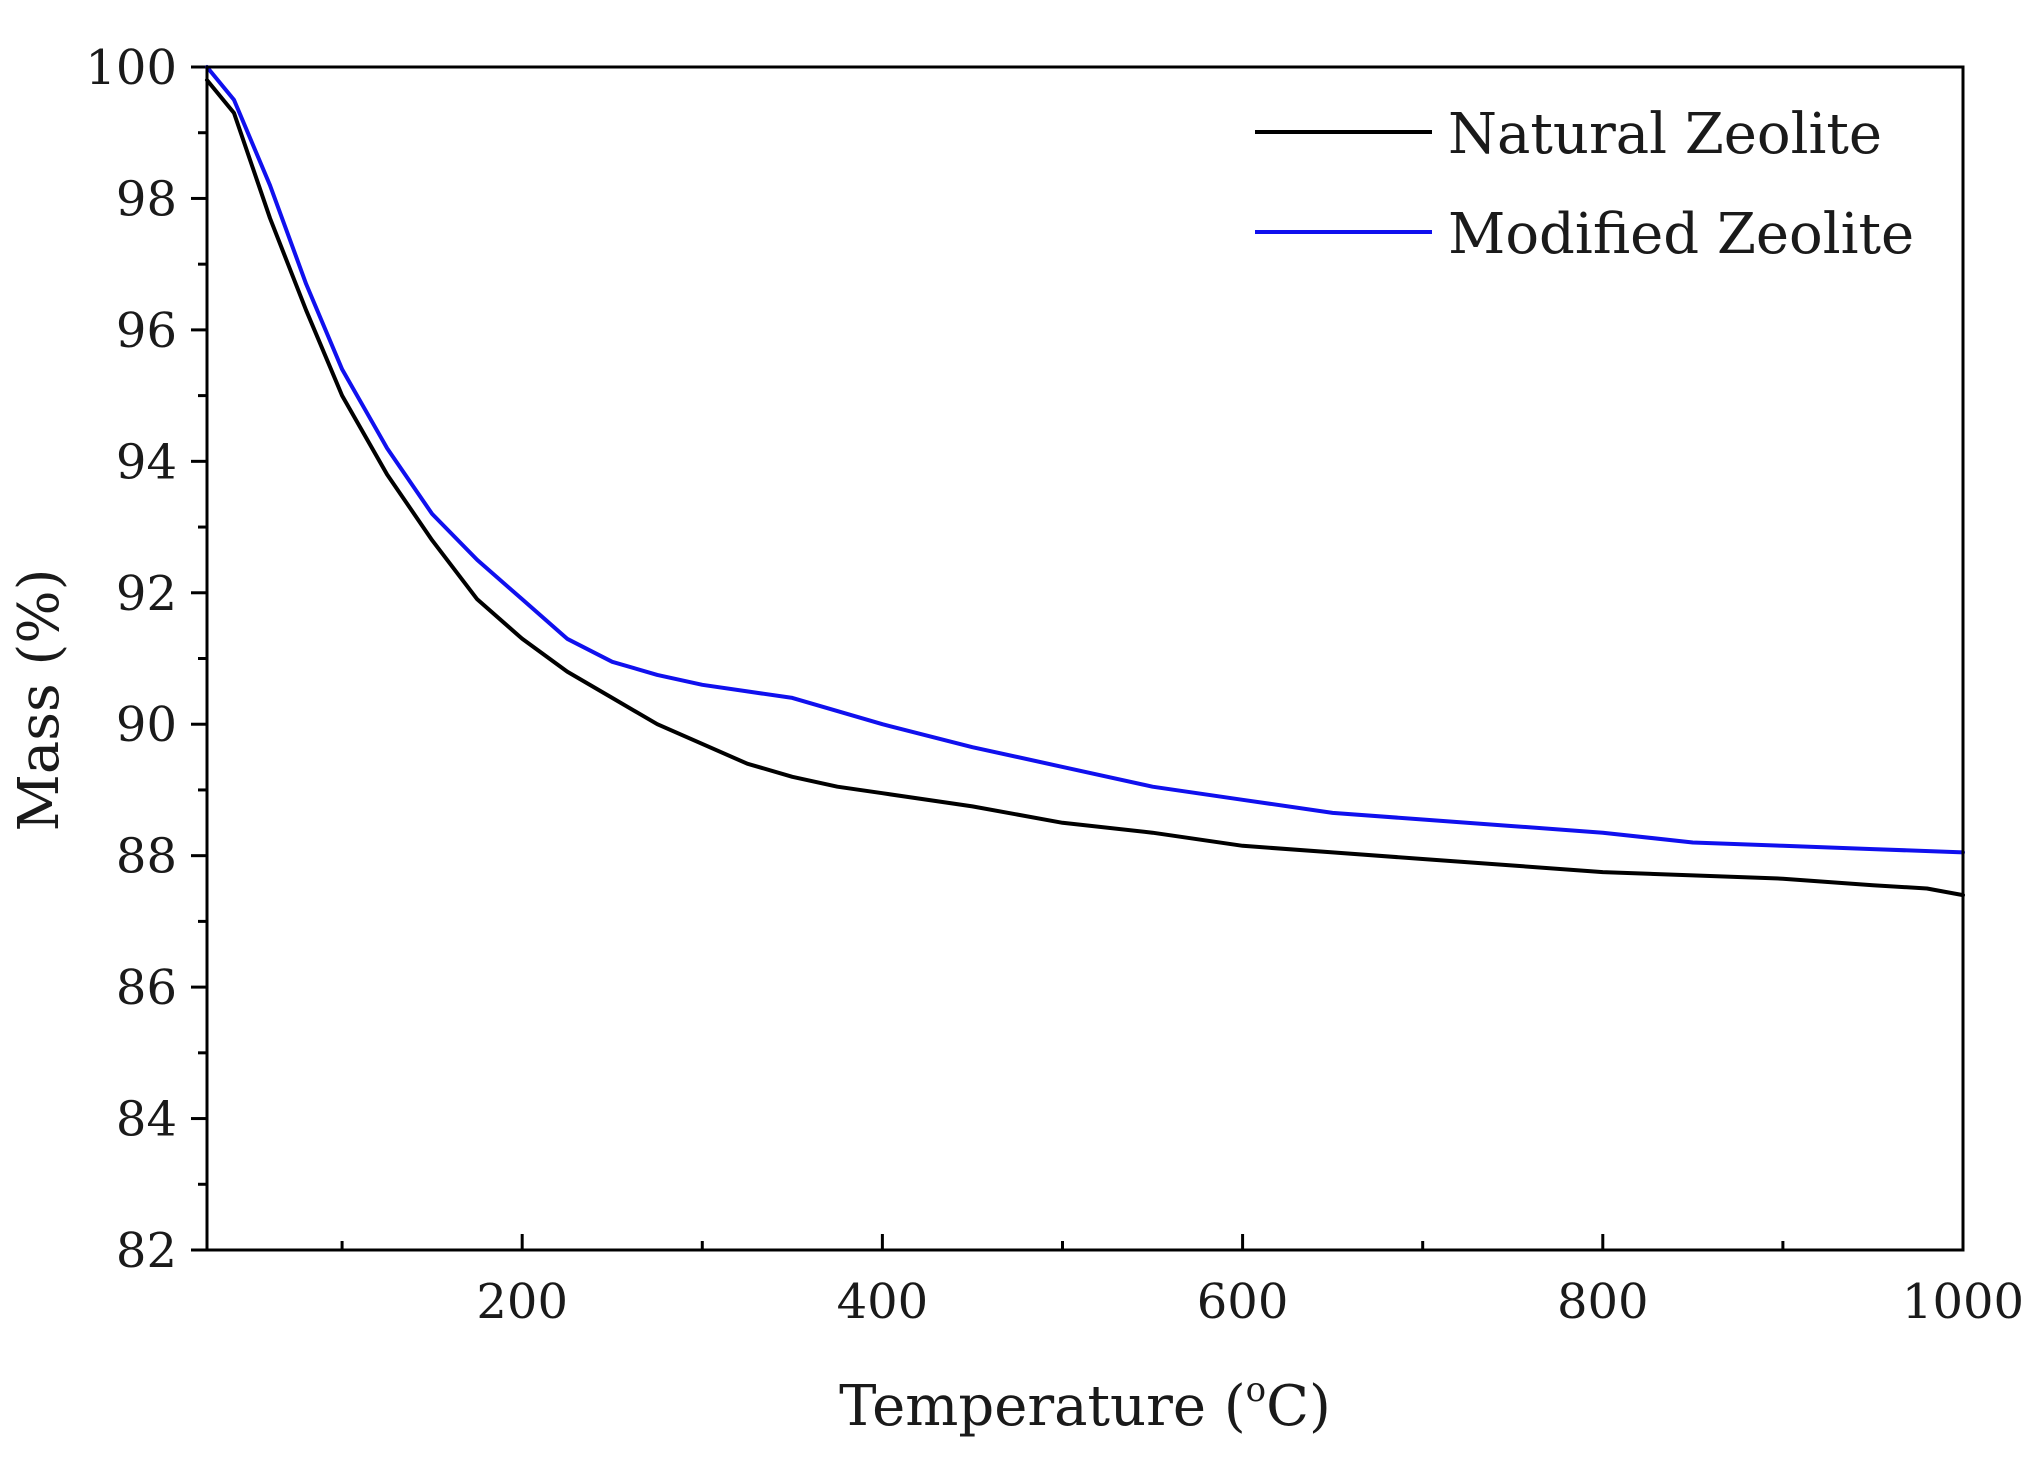 The width and height of the screenshot is (2036, 1464). Describe the element at coordinates (146, 1120) in the screenshot. I see `y-tick-label: 84` at that location.